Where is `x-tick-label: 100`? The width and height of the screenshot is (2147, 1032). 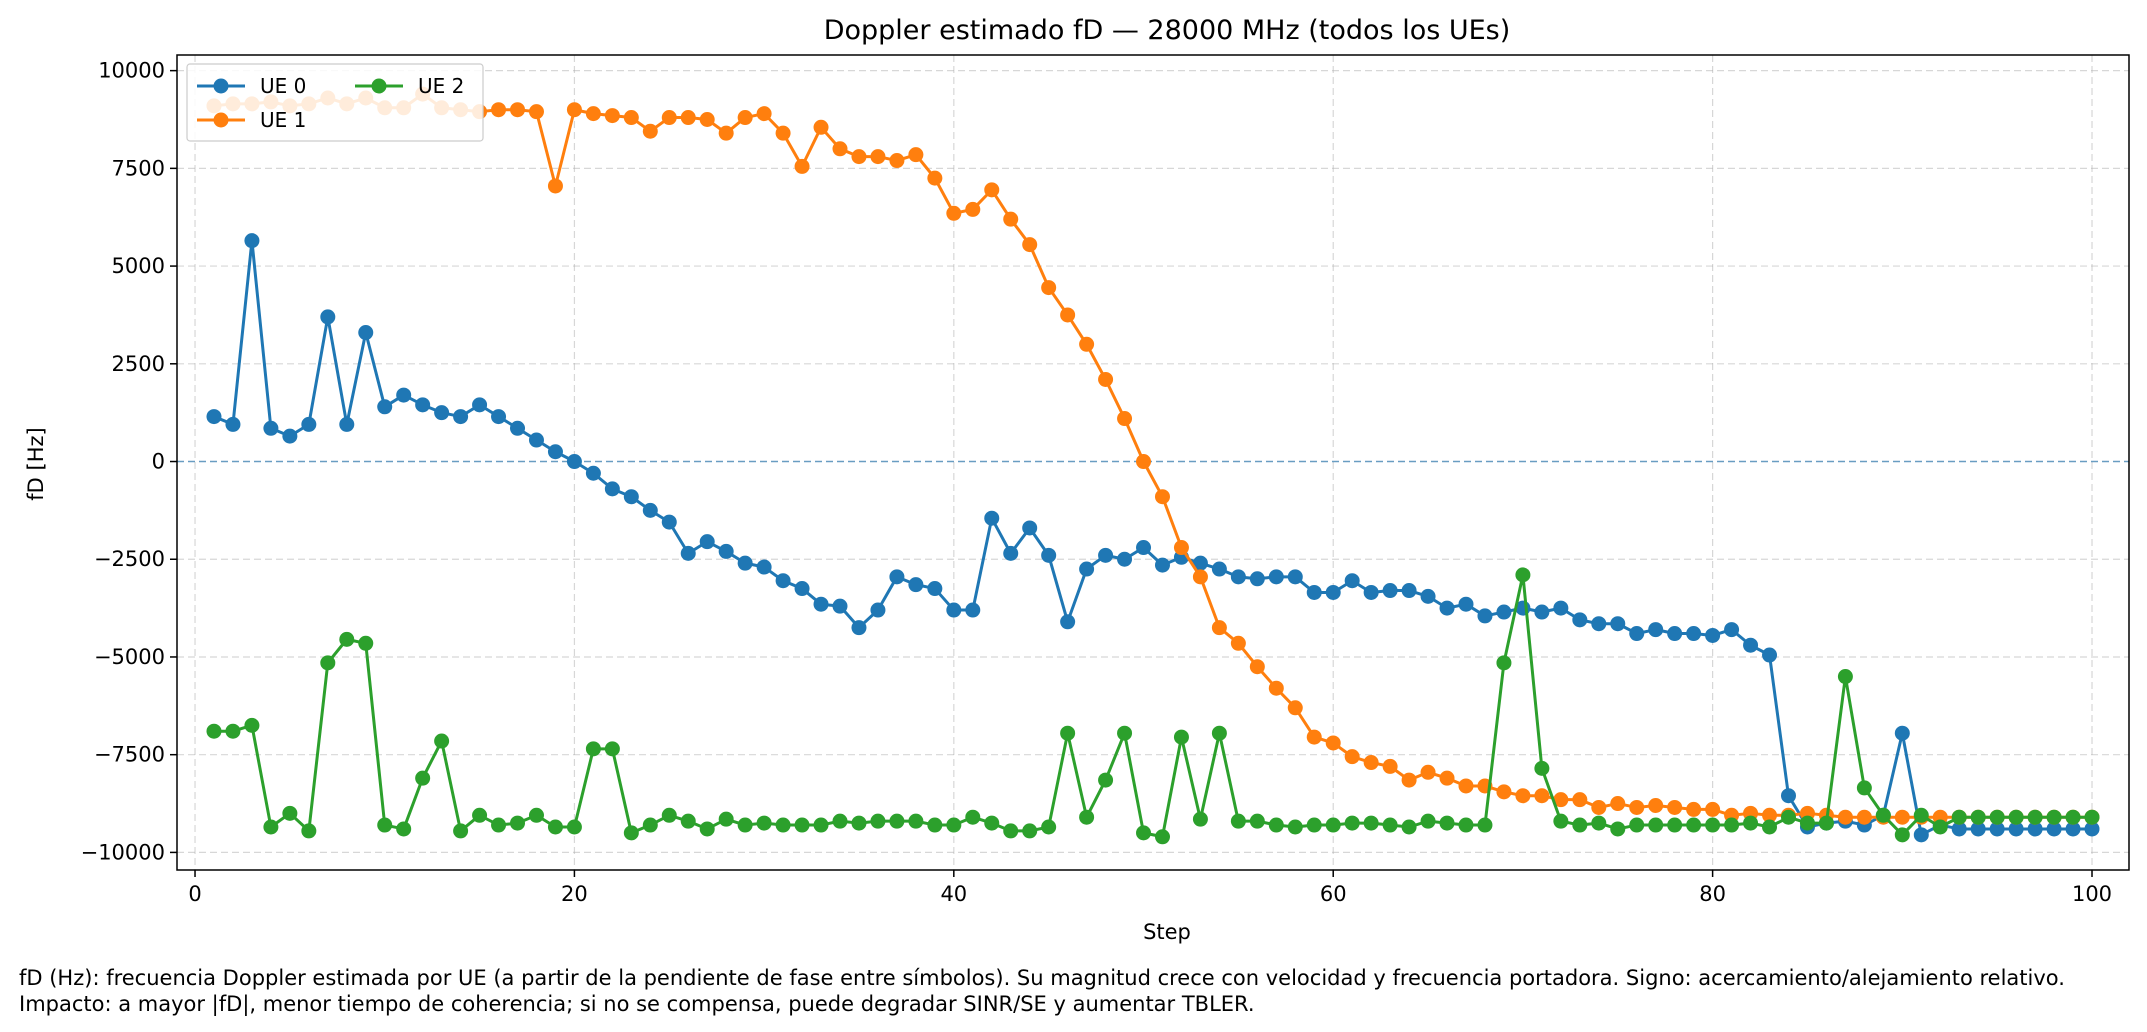 x-tick-label: 100 is located at coordinates (2092, 894).